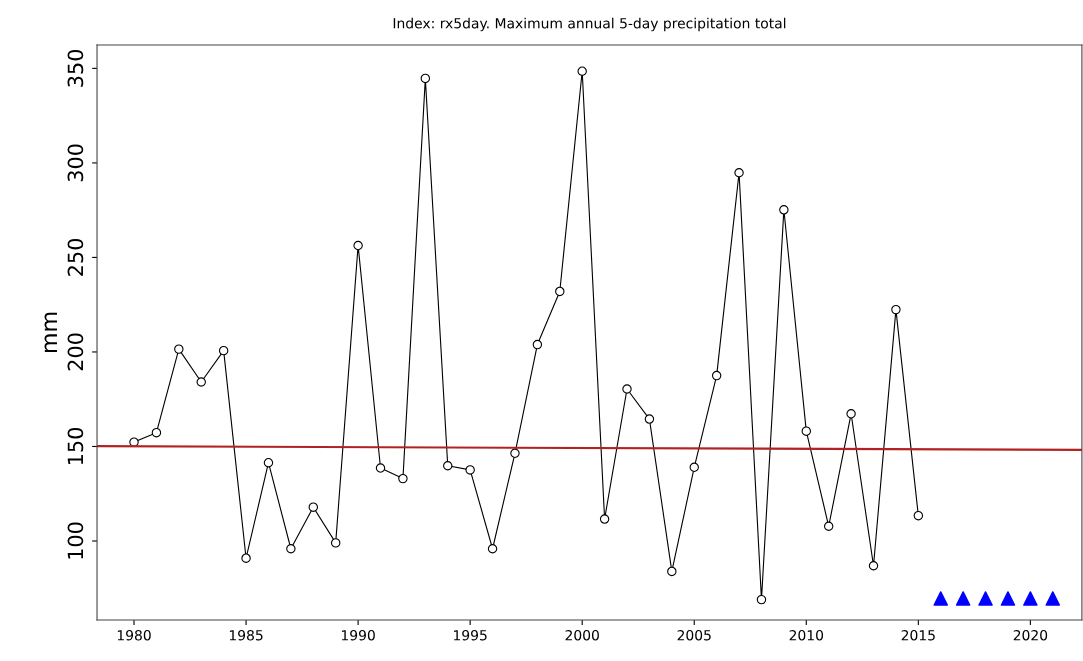 This screenshot has height=661, width=1083. Describe the element at coordinates (75, 352) in the screenshot. I see `y-tick-label: 200` at that location.